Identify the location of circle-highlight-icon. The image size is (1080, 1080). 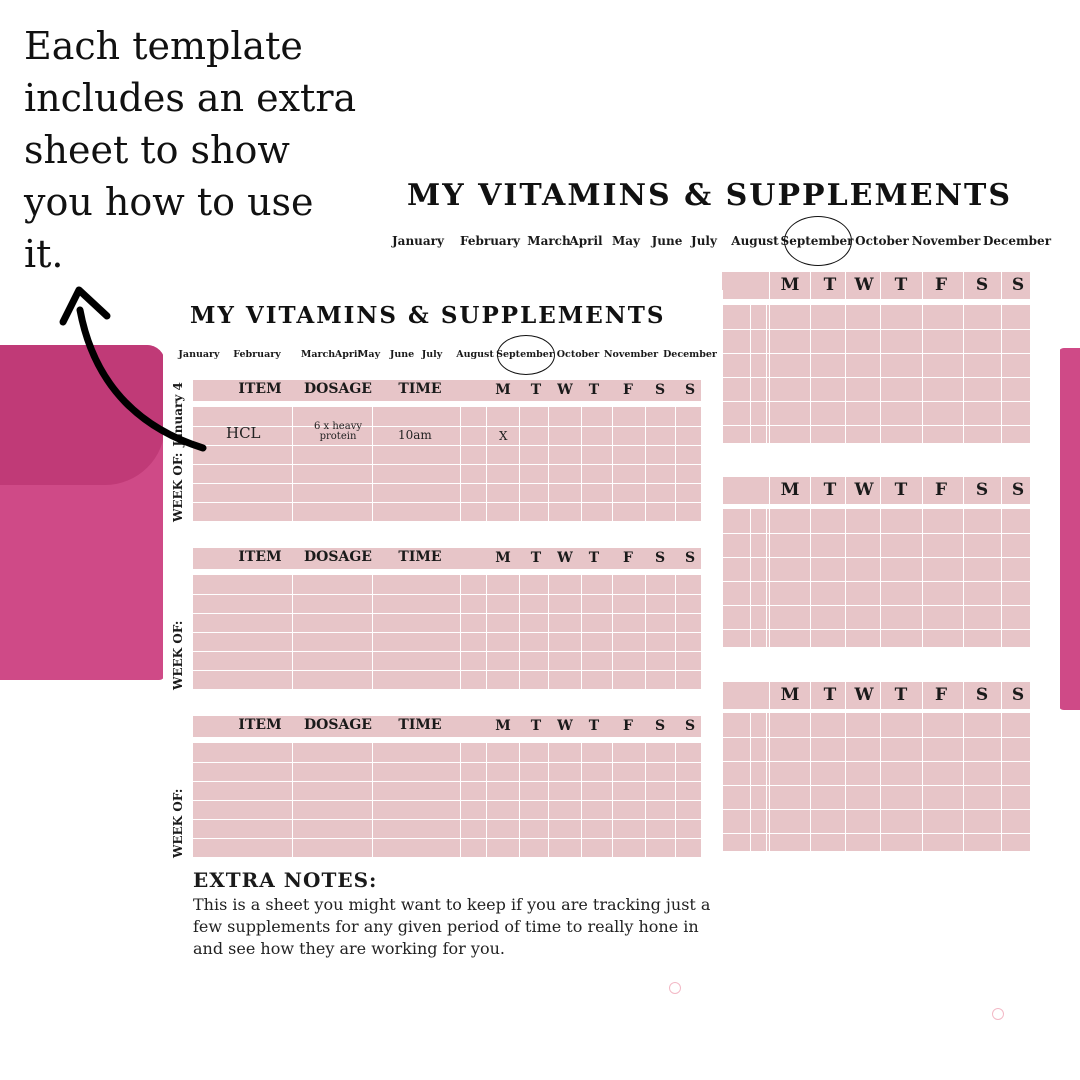
(526, 354).